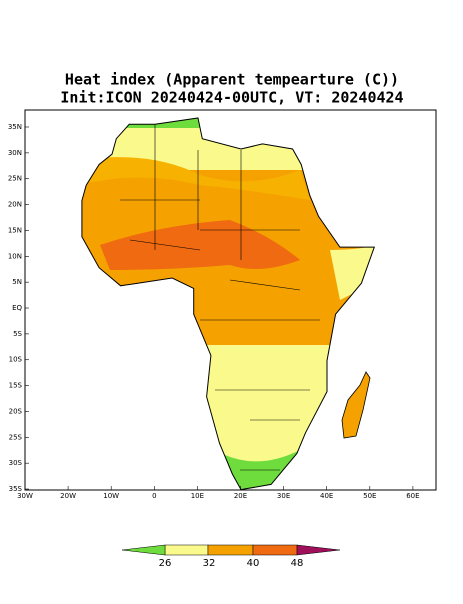  What do you see at coordinates (17, 308) in the screenshot?
I see `lat-label: EQ` at bounding box center [17, 308].